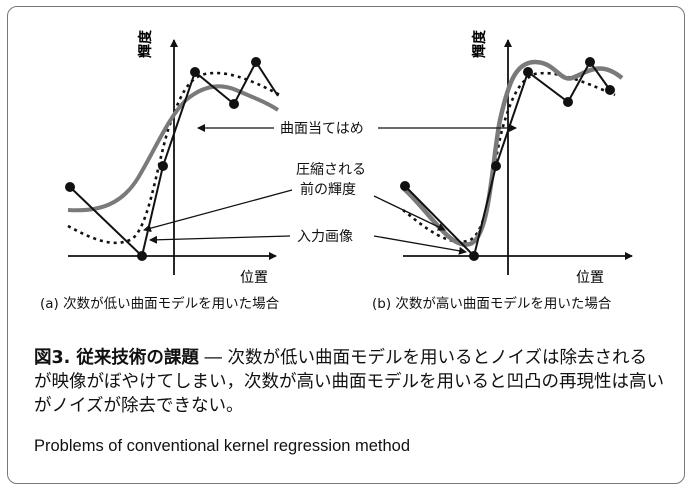  What do you see at coordinates (492, 304) in the screenshot?
I see `panel-b-caption: (b) 次数が高い曲面モデルを用いた場合` at bounding box center [492, 304].